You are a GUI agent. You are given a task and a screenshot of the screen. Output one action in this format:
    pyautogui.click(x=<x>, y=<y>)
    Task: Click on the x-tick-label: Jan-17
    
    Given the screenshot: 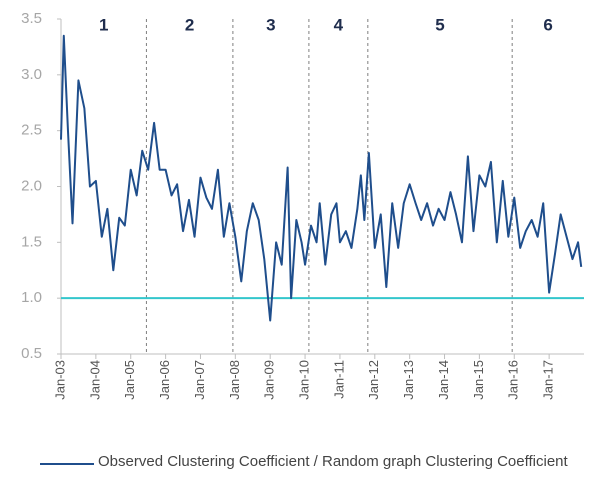 What is the action you would take?
    pyautogui.click(x=548, y=380)
    